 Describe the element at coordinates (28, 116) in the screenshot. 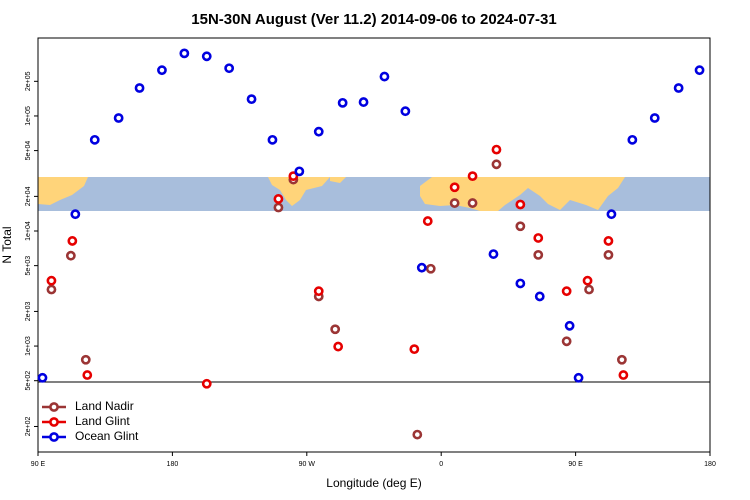

I see `y-tick-label: 1e+05` at that location.